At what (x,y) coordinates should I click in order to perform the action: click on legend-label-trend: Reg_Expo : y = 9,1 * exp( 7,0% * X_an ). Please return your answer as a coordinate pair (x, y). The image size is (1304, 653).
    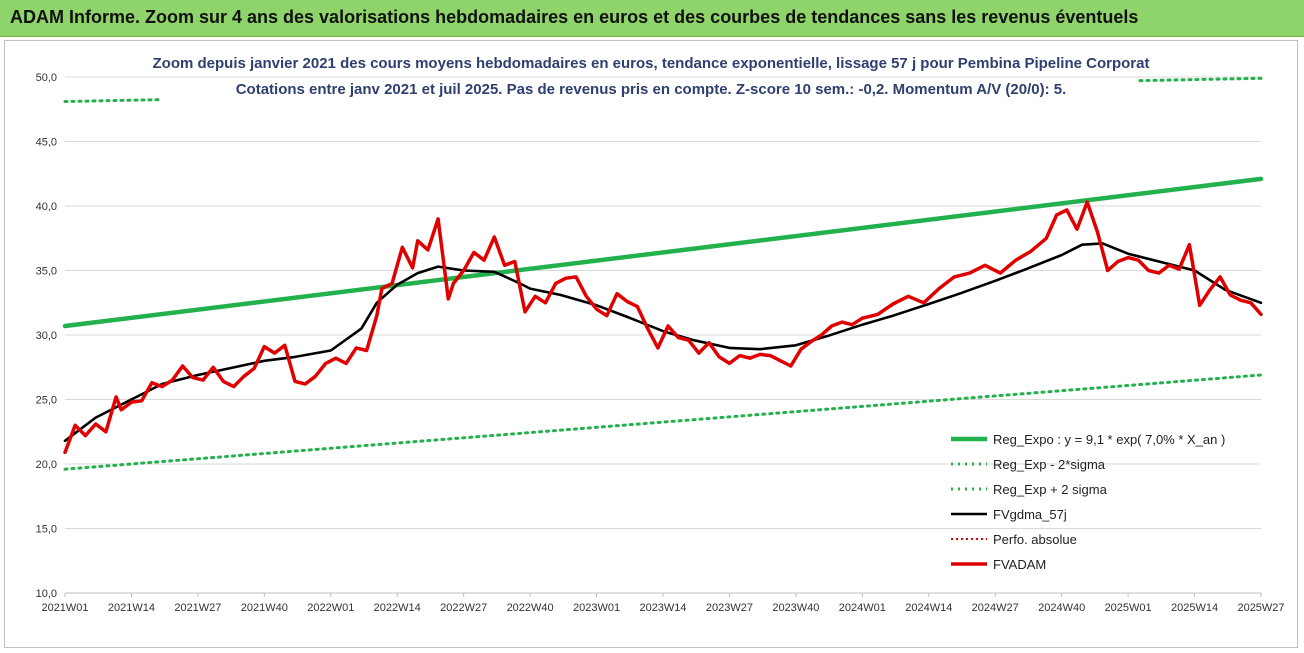
    Looking at the image, I should click on (1109, 439).